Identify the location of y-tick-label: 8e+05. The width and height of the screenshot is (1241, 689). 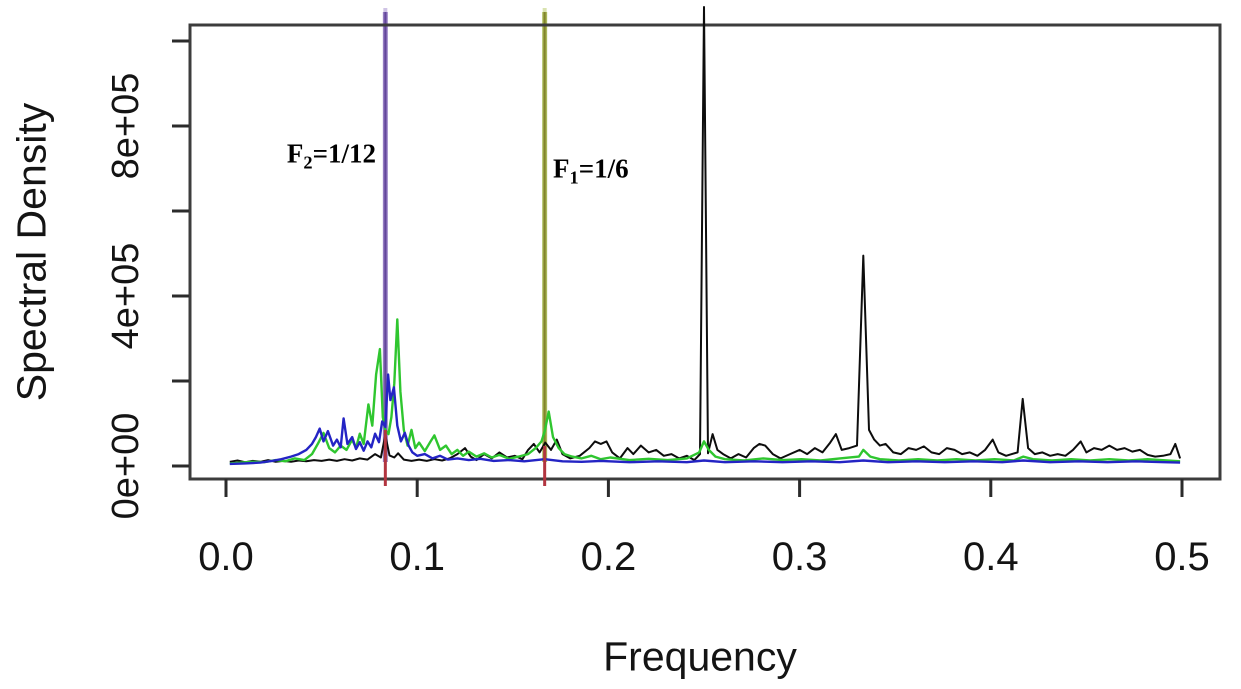
(126, 126).